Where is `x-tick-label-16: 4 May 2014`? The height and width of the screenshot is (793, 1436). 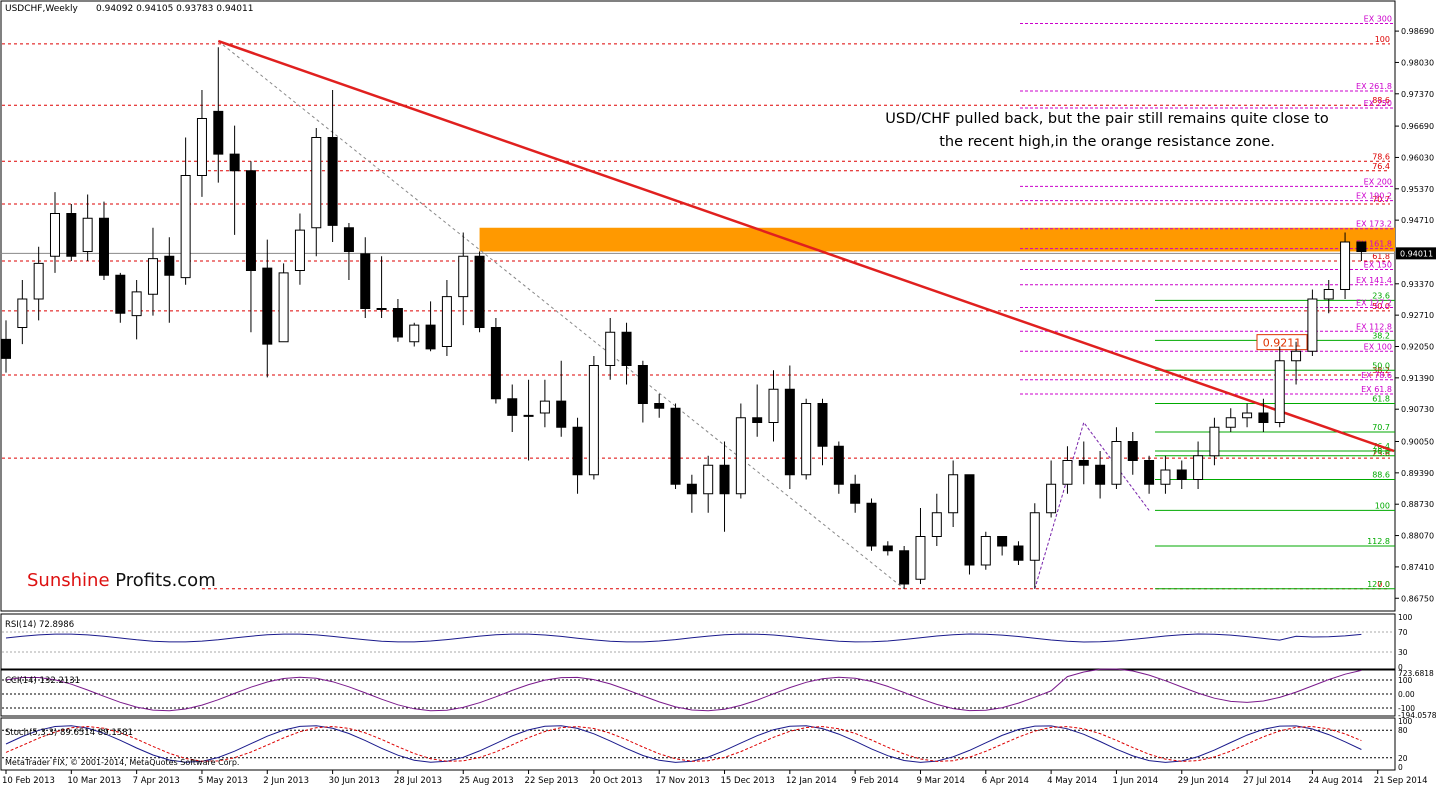
x-tick-label-16: 4 May 2014 is located at coordinates (1072, 781).